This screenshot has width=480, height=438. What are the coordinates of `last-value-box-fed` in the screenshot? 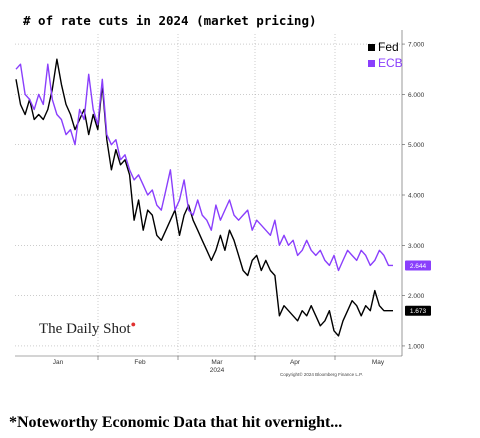 It's located at (418, 310).